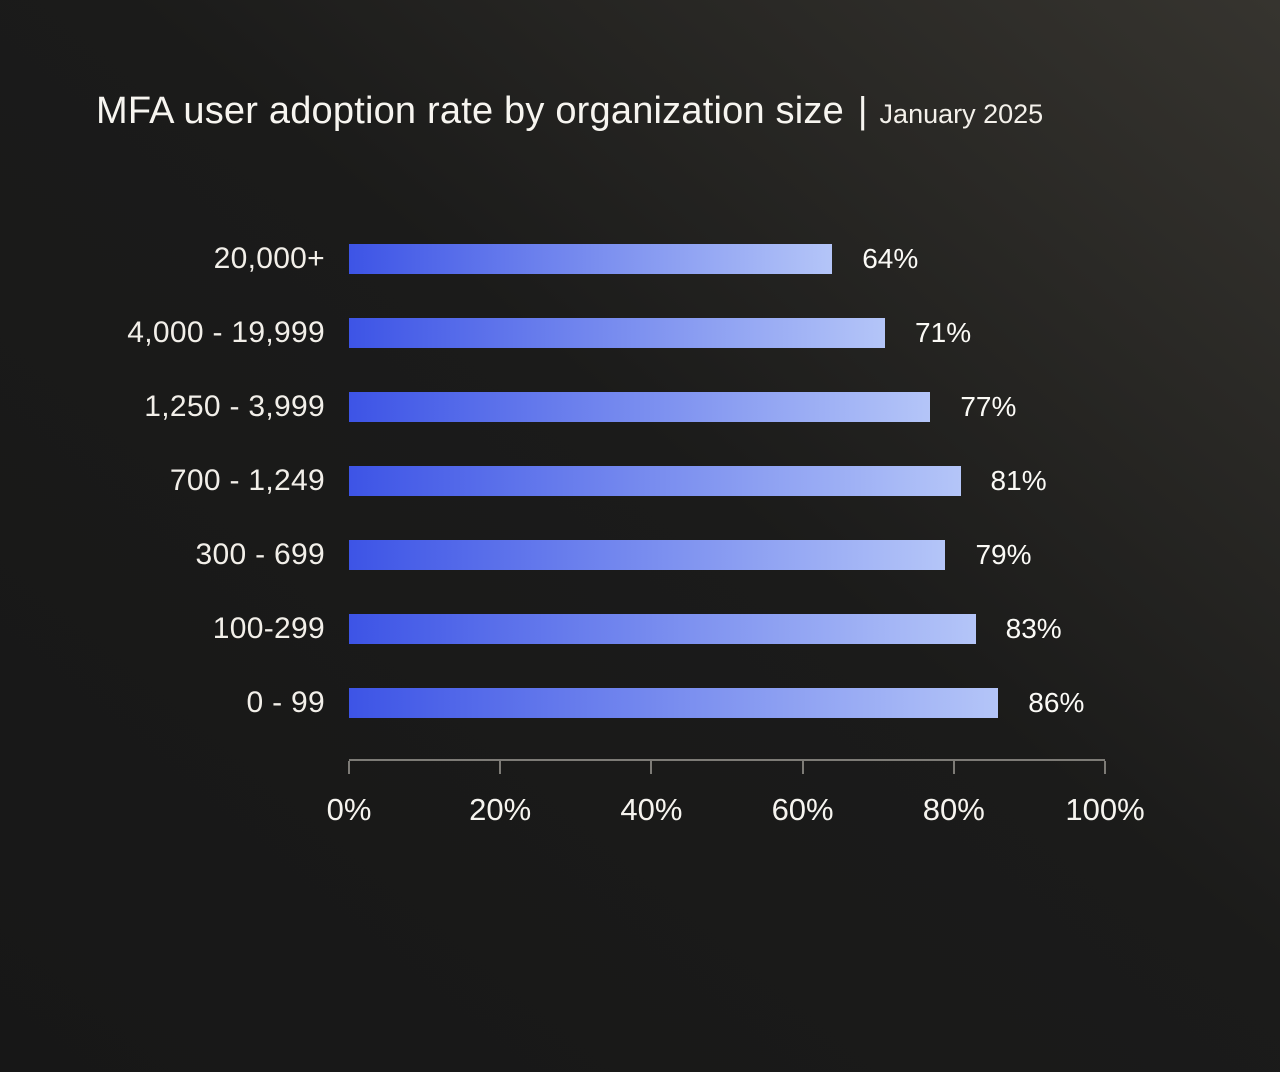 The height and width of the screenshot is (1072, 1280). What do you see at coordinates (1056, 702) in the screenshot?
I see `value-label: 86%` at bounding box center [1056, 702].